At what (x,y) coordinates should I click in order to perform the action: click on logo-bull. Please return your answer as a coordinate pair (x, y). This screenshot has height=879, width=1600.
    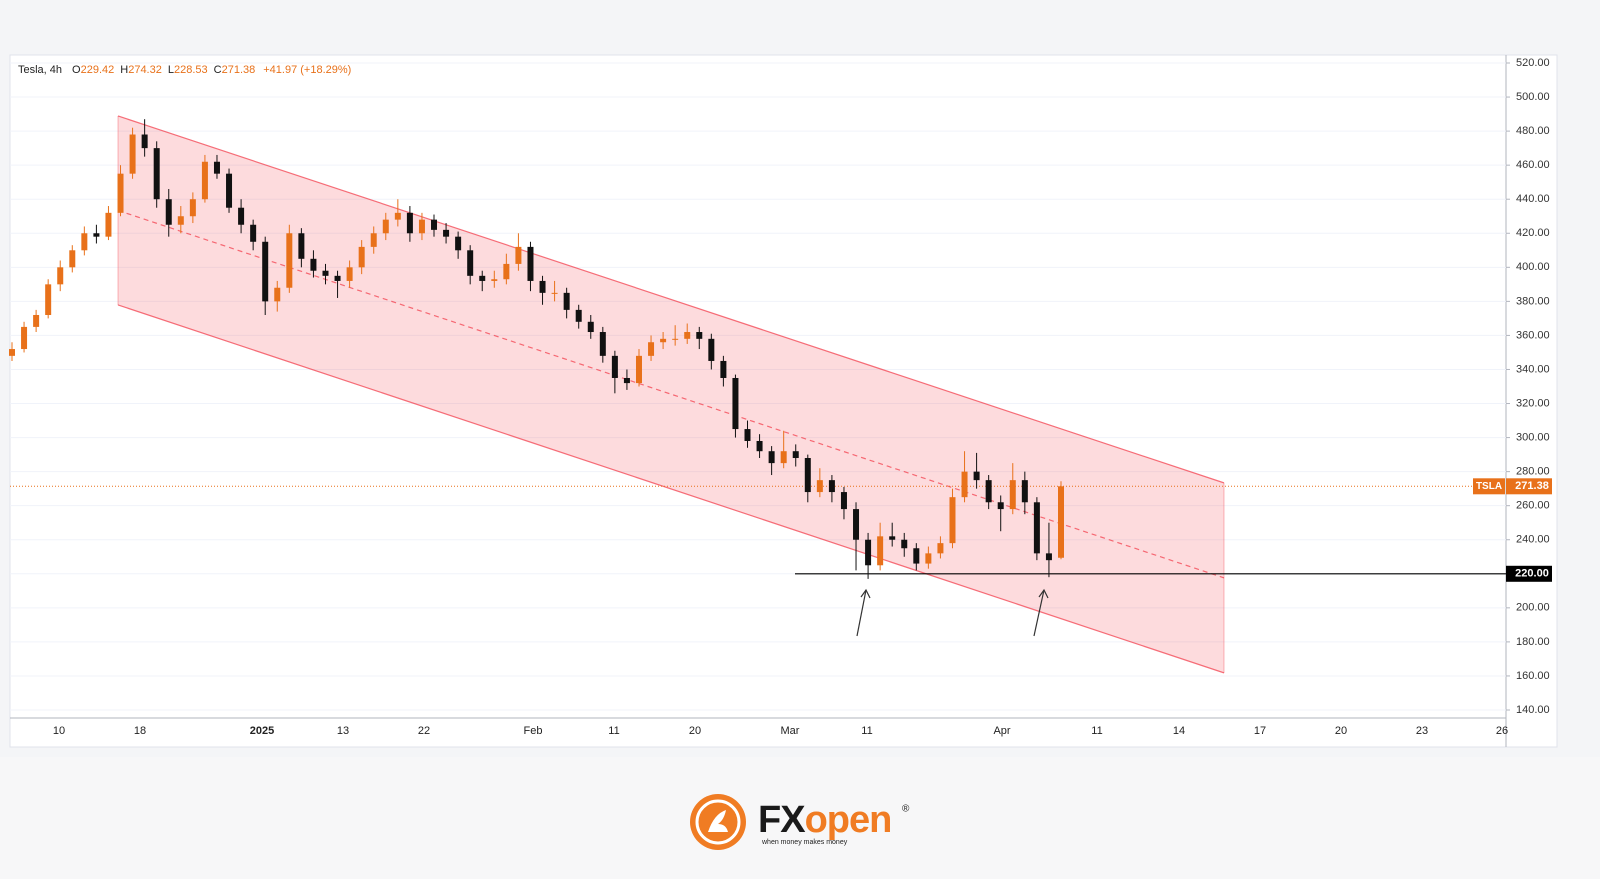
    Looking at the image, I should click on (718, 821).